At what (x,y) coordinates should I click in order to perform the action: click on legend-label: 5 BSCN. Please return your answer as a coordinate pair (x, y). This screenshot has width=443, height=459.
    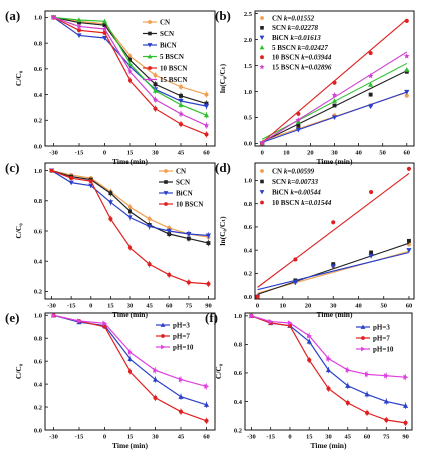
    Looking at the image, I should click on (172, 57).